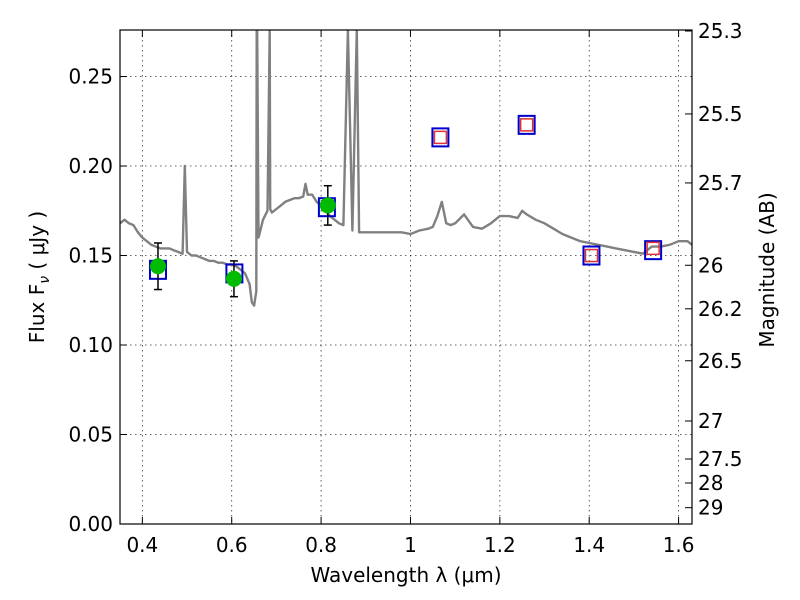 The height and width of the screenshot is (600, 800). What do you see at coordinates (142, 545) in the screenshot?
I see `x-tick-label: 0.4` at bounding box center [142, 545].